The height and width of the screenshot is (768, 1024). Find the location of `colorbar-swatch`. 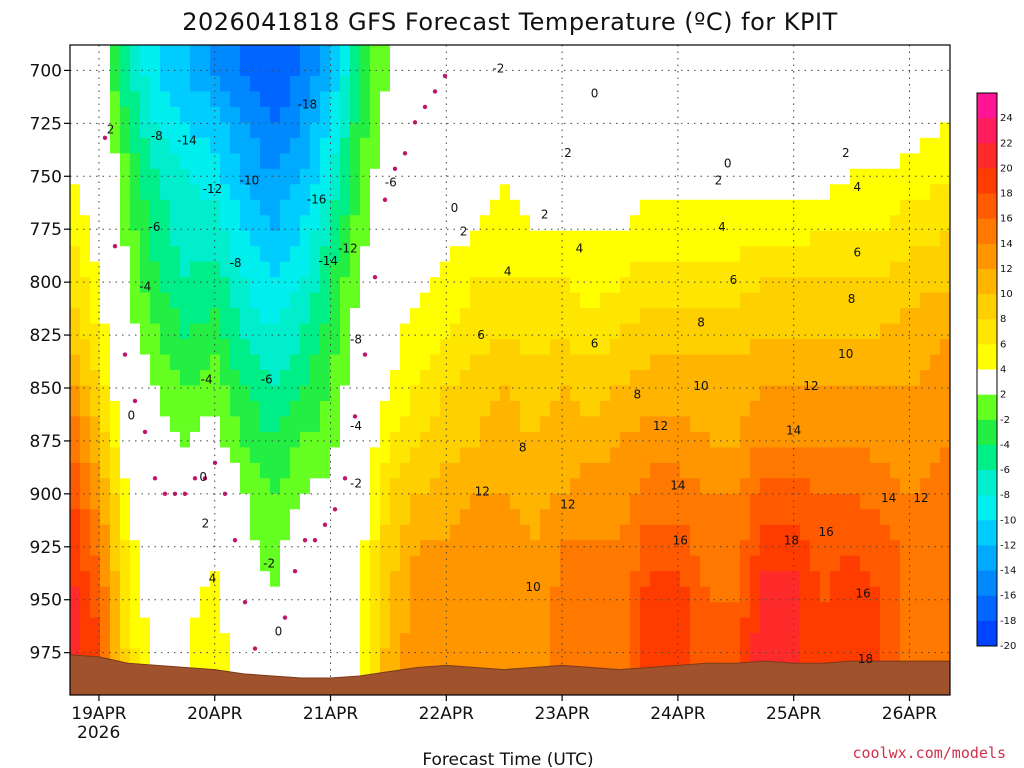

colorbar-swatch is located at coordinates (987, 633).